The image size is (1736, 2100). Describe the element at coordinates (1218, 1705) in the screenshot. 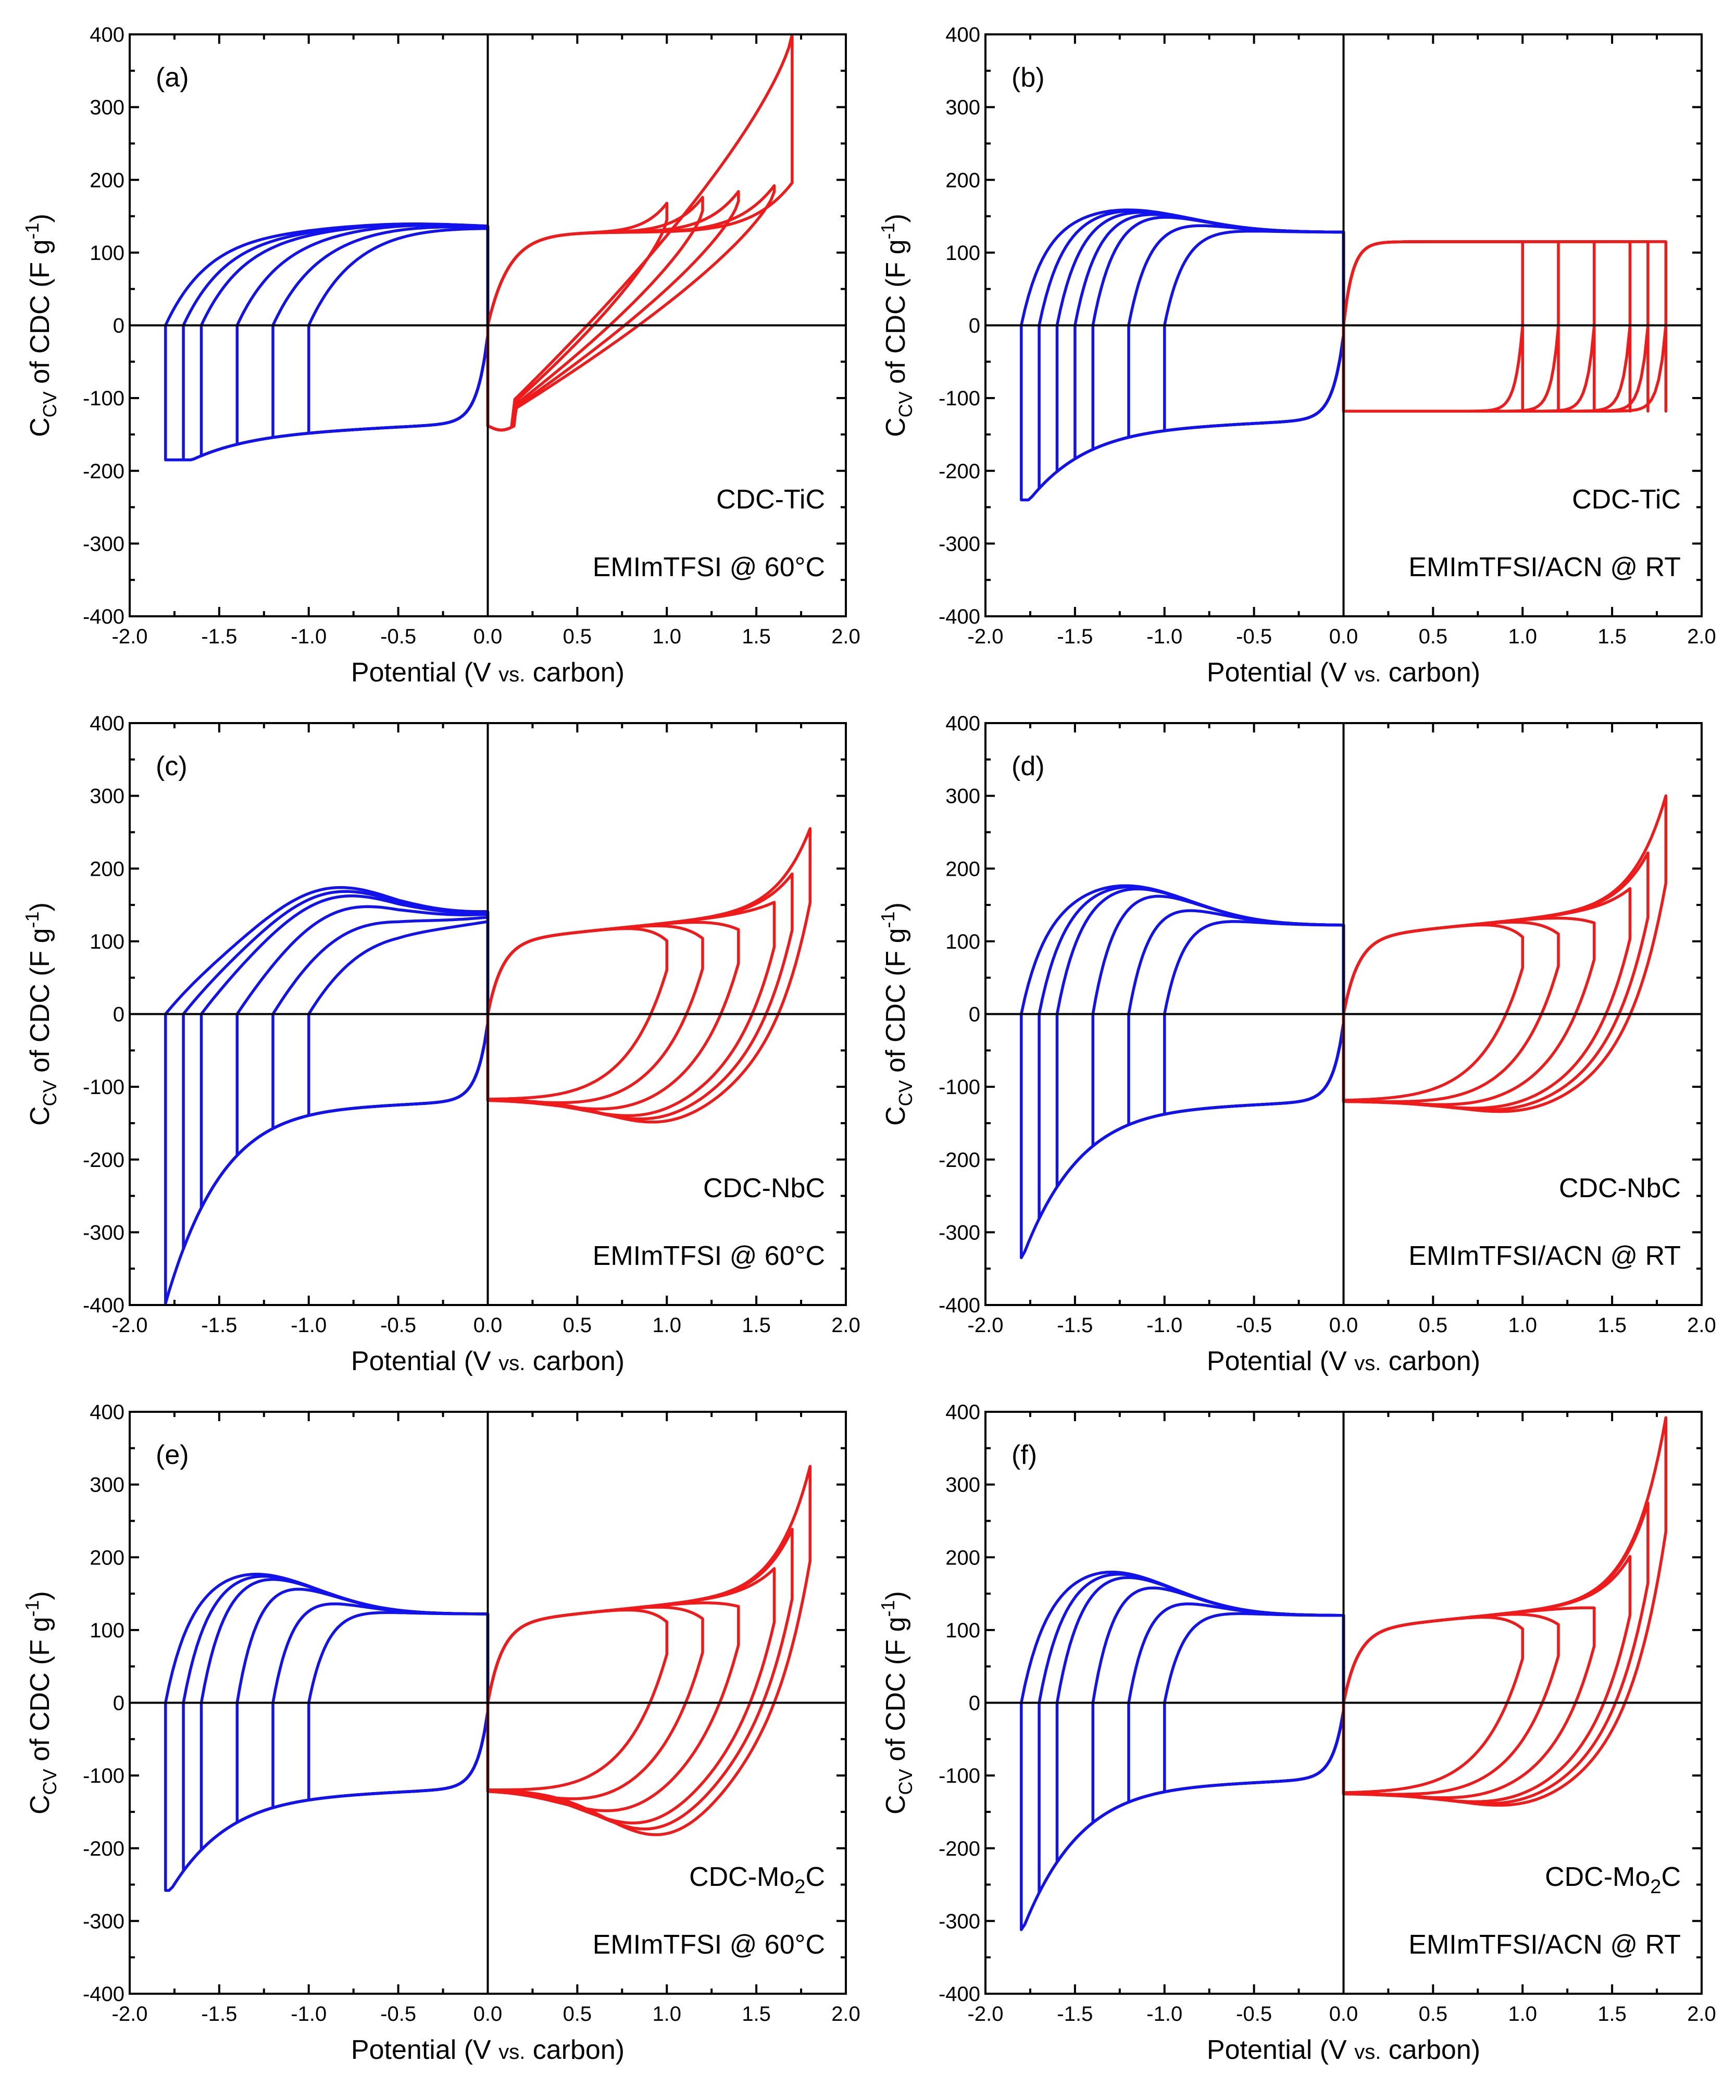

I see `neg-scan-1_4v` at that location.